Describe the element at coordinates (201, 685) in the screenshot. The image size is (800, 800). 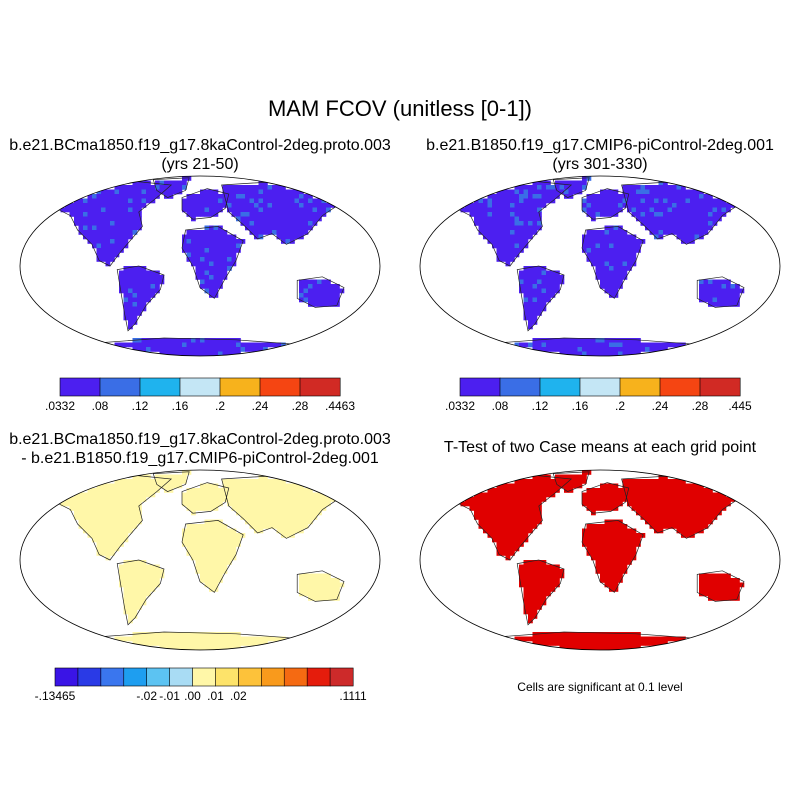
I see `colorbar-3: -.13465 -.02 -.01 .00 .01 .02 .1111` at that location.